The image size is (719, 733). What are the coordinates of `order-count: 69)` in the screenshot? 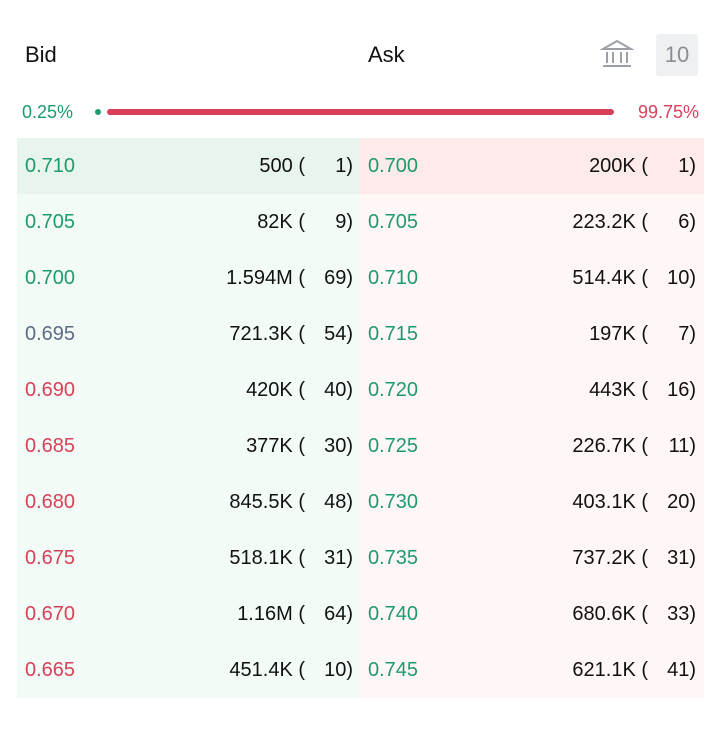 It's located at (338, 278).